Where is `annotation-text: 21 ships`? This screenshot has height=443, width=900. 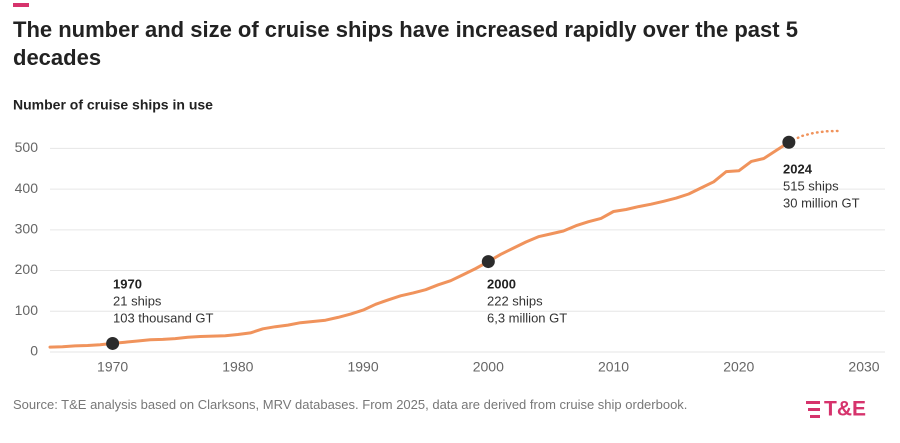
annotation-text: 21 ships is located at coordinates (137, 300).